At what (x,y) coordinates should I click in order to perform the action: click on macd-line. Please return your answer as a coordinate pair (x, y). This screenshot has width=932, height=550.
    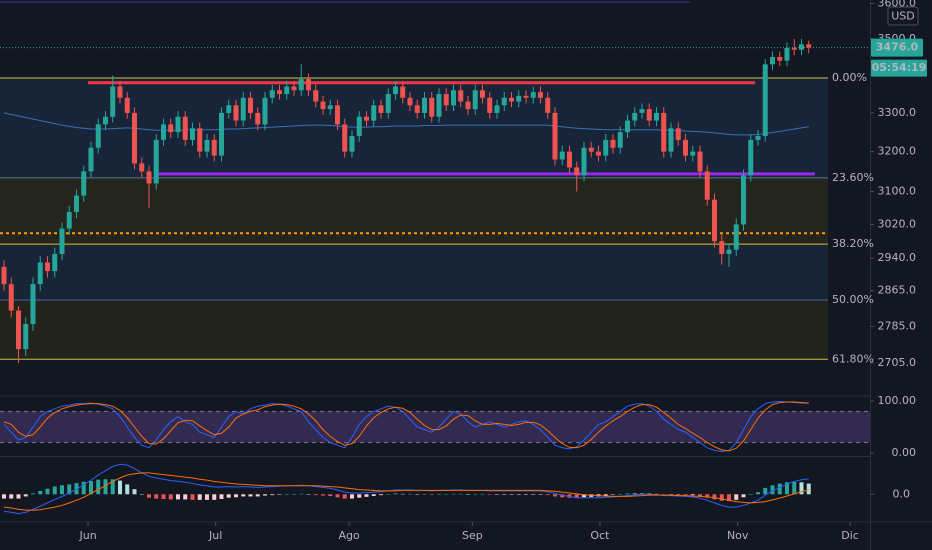
    Looking at the image, I should click on (406, 491).